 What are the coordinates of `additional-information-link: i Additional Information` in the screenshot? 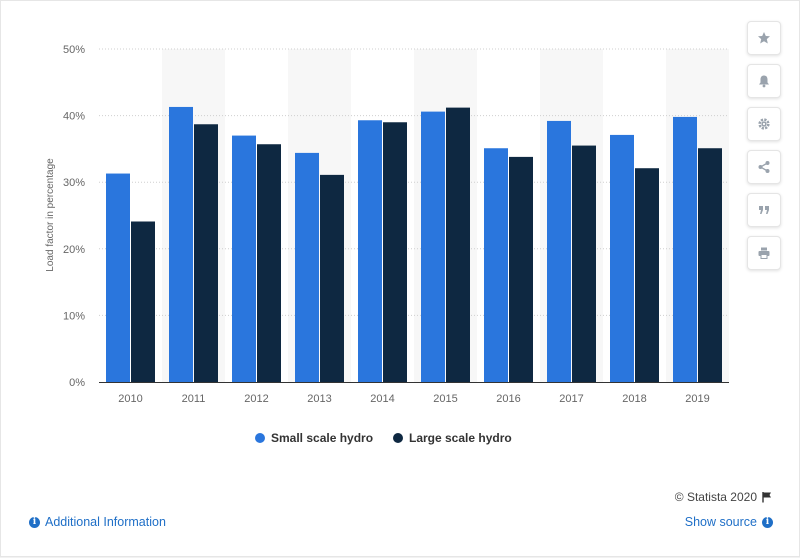 It's located at (97, 522).